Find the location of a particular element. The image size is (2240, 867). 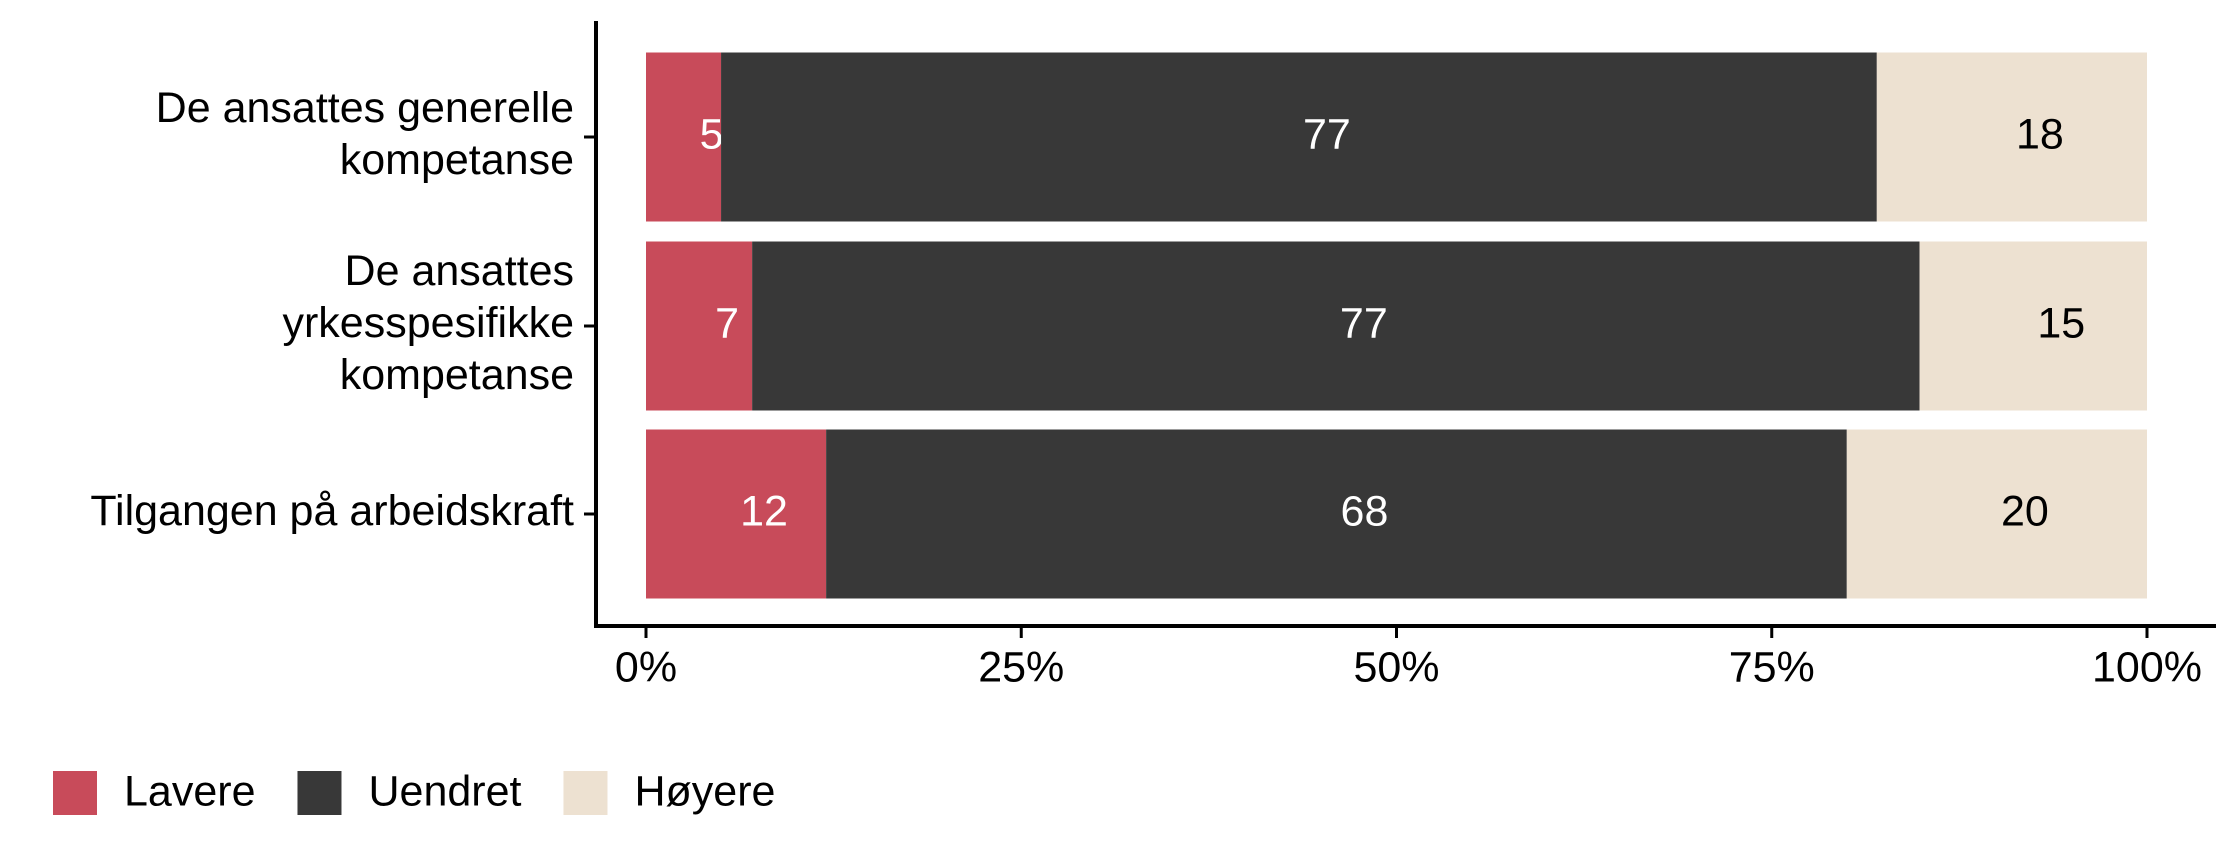

value-label: 5 is located at coordinates (712, 134).